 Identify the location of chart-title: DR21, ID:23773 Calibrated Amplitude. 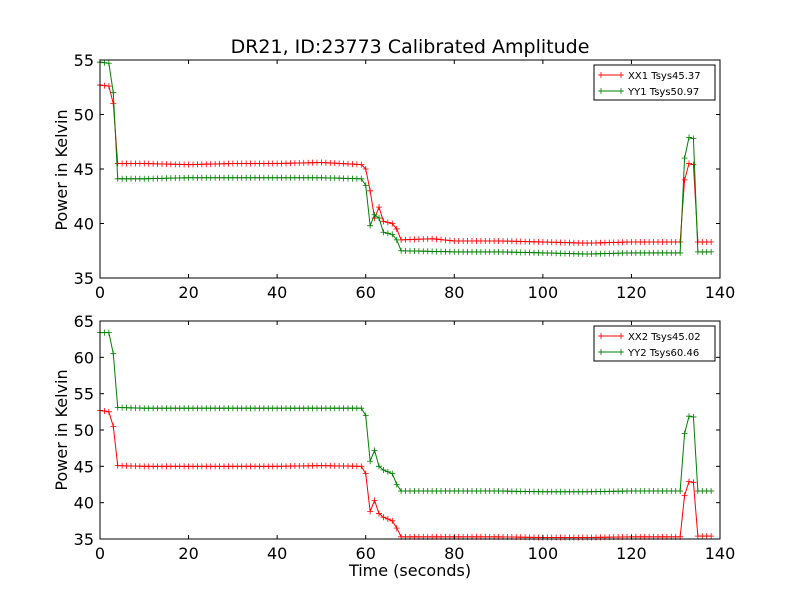
(410, 47).